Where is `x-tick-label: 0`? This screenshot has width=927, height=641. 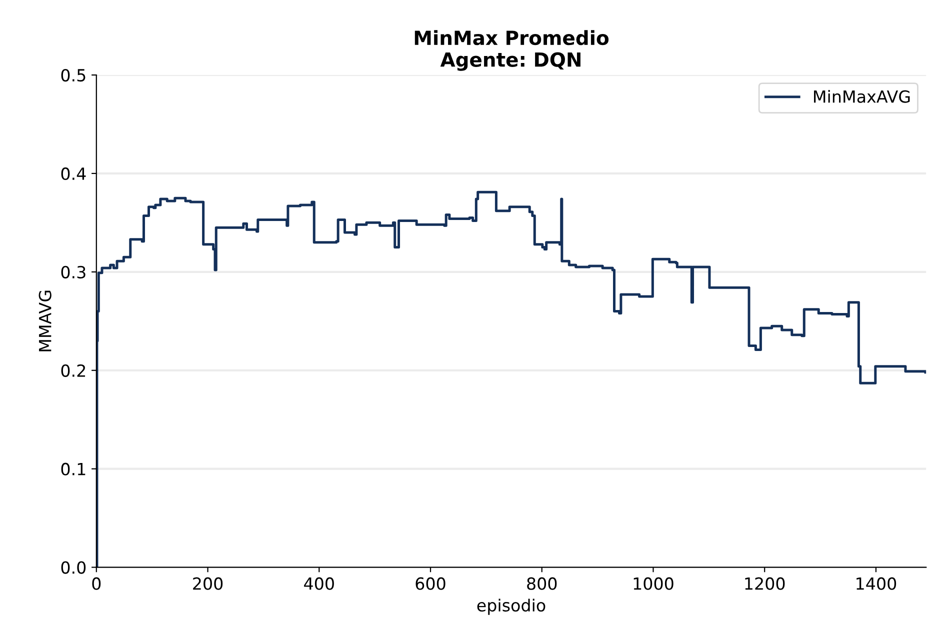
x-tick-label: 0 is located at coordinates (96, 583).